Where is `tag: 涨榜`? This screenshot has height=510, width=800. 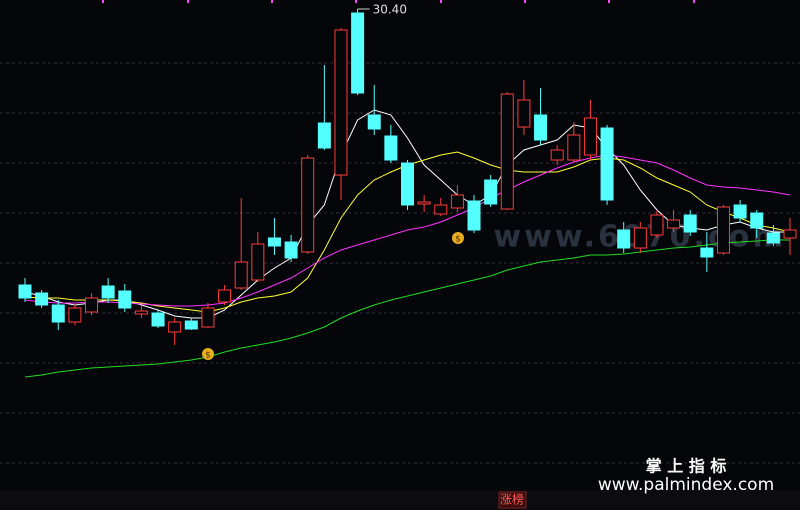
tag: 涨榜 is located at coordinates (512, 499).